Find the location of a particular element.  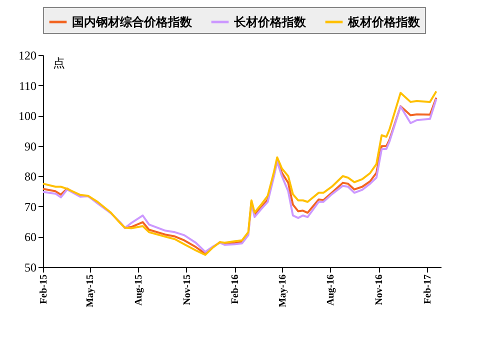

y-tick-label: 70 is located at coordinates (30, 207).